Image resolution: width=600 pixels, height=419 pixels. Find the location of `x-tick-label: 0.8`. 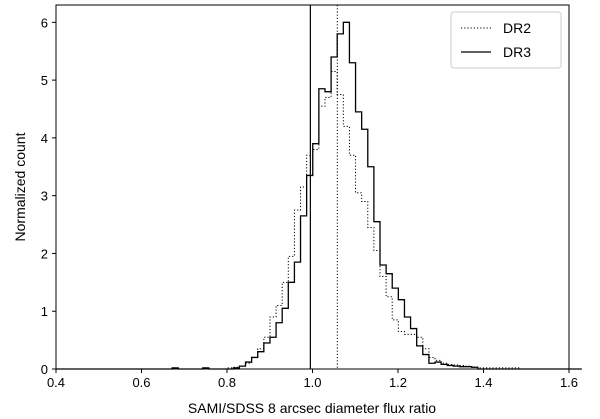

x-tick-label: 0.8 is located at coordinates (227, 382).